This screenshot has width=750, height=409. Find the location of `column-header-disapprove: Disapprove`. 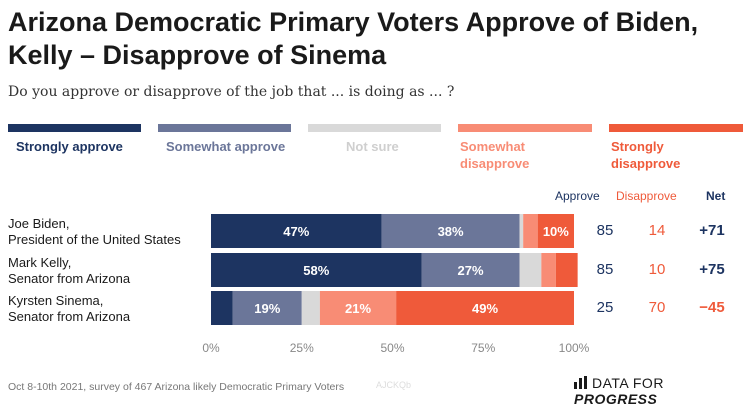

column-header-disapprove: Disapprove is located at coordinates (646, 196).